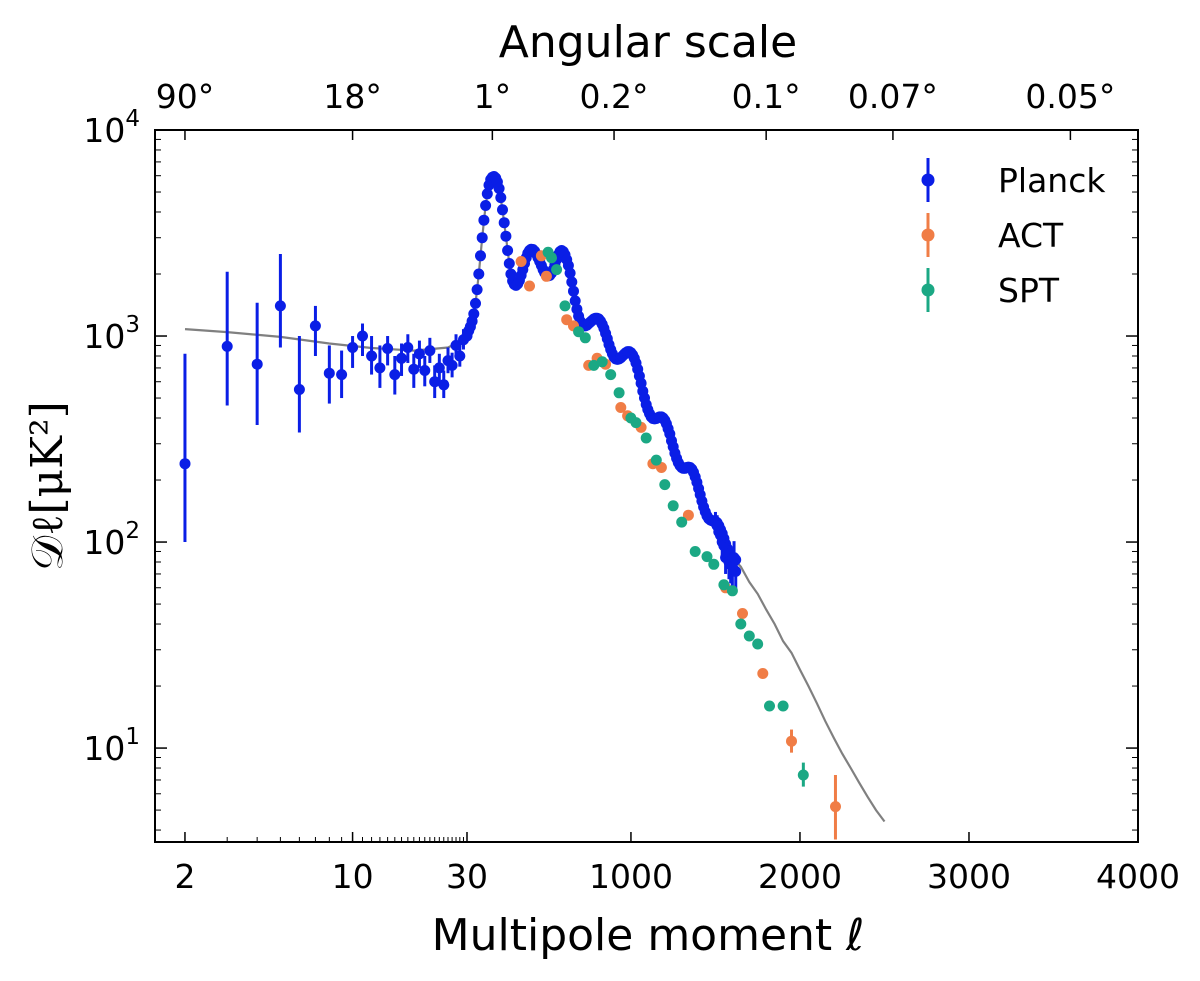  Describe the element at coordinates (185, 96) in the screenshot. I see `top-tick-label: 90°` at that location.